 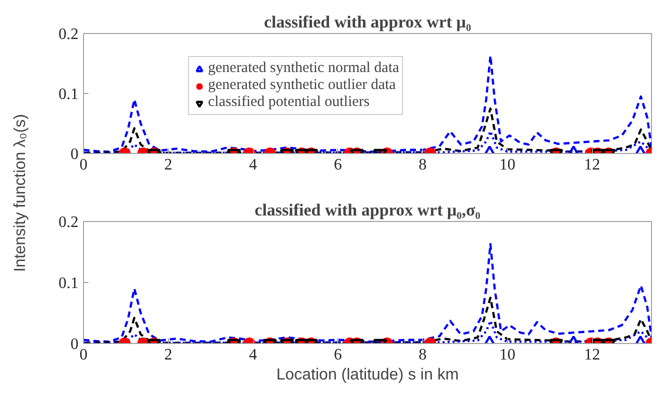 What do you see at coordinates (367, 210) in the screenshot?
I see `chart-title: classified with approx wrt μ₀,σ₀` at bounding box center [367, 210].